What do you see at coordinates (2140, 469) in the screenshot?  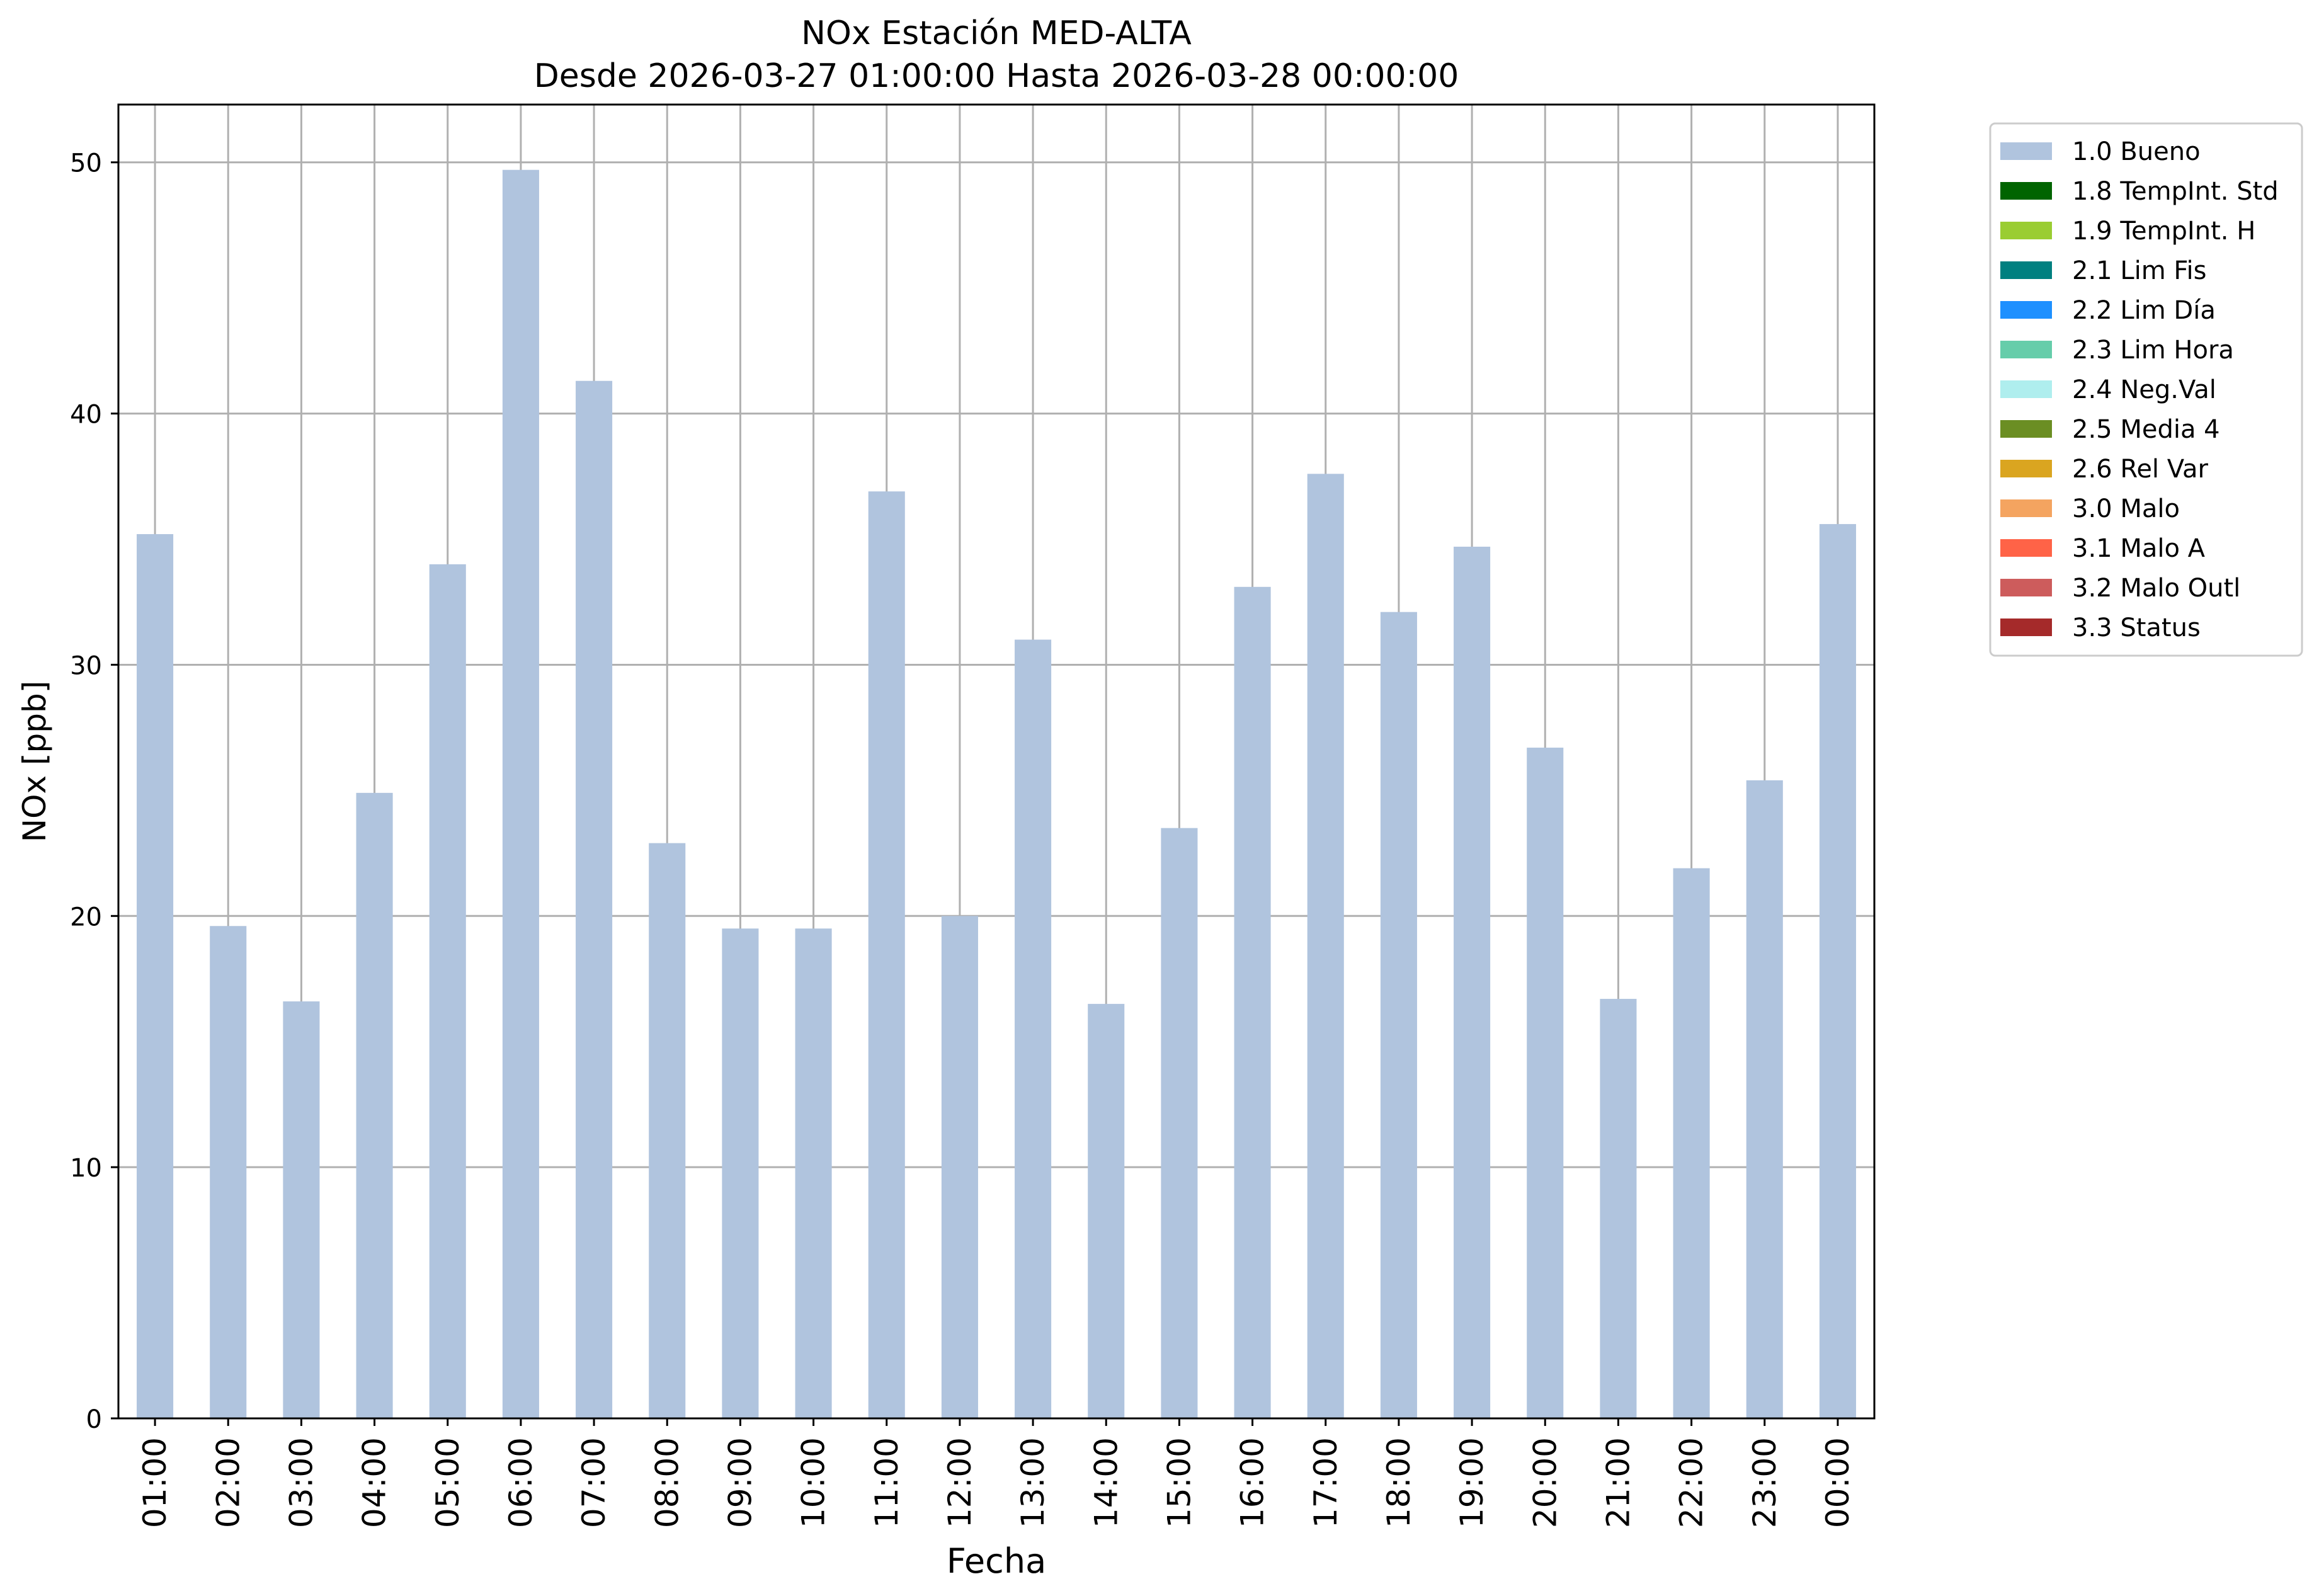 I see `legend-label: 2.6 Rel Var` at bounding box center [2140, 469].